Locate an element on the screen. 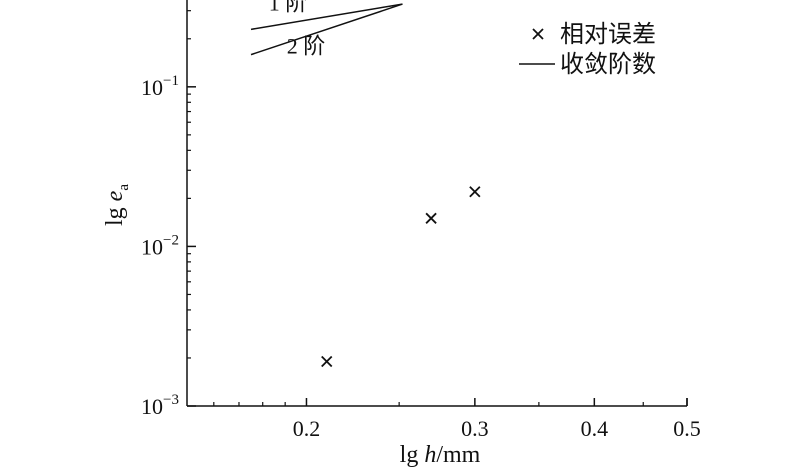 The image size is (800, 472). legend-item-convergence-order: 收敛阶数 is located at coordinates (587, 64).